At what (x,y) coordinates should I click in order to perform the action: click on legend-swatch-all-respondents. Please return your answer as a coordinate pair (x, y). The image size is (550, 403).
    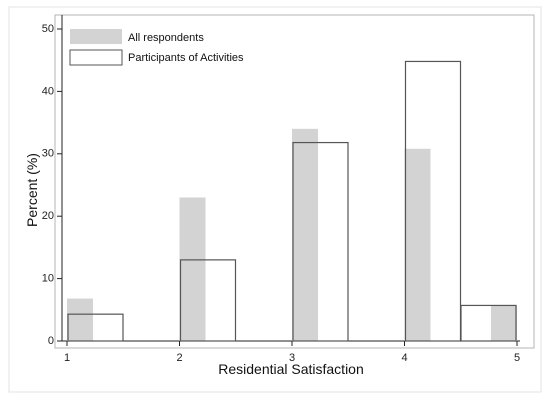
    Looking at the image, I should click on (96, 36).